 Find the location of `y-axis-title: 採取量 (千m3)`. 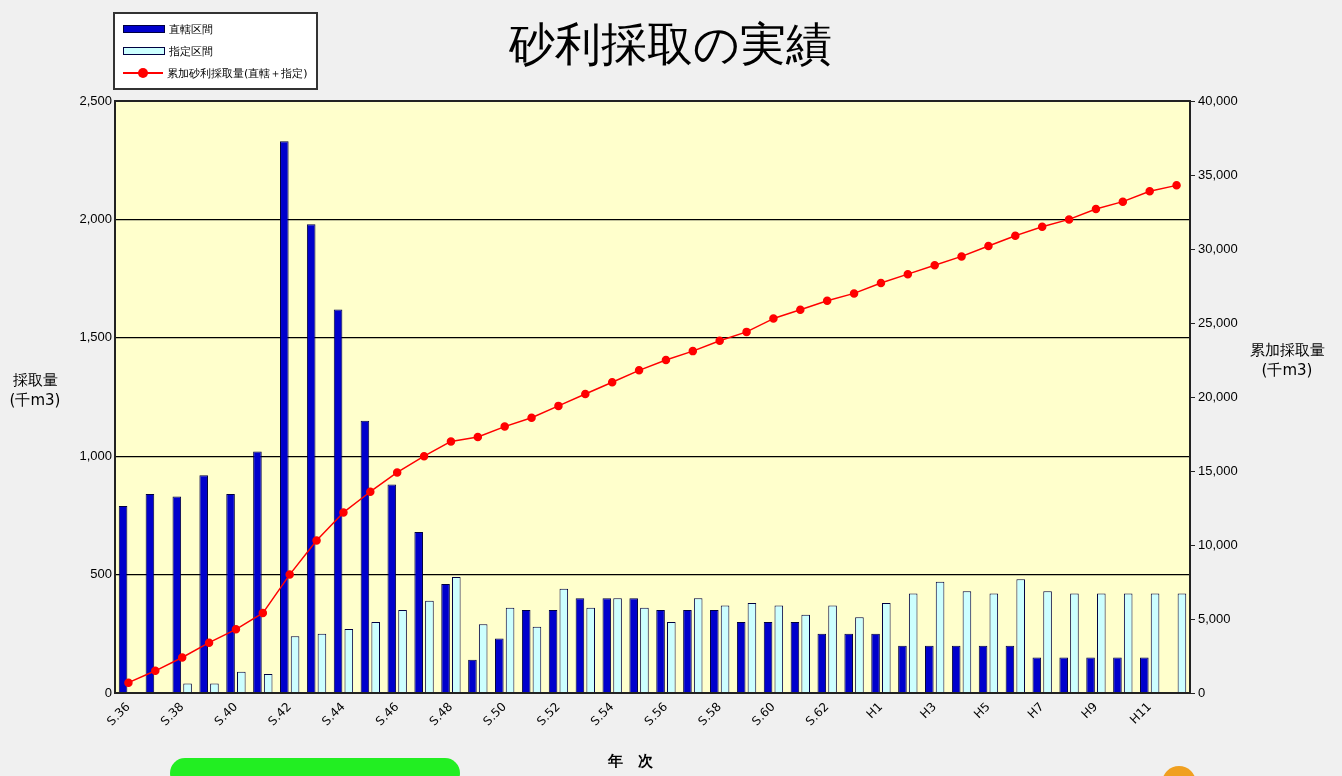

y-axis-title: 採取量 (千m3) is located at coordinates (35, 390).